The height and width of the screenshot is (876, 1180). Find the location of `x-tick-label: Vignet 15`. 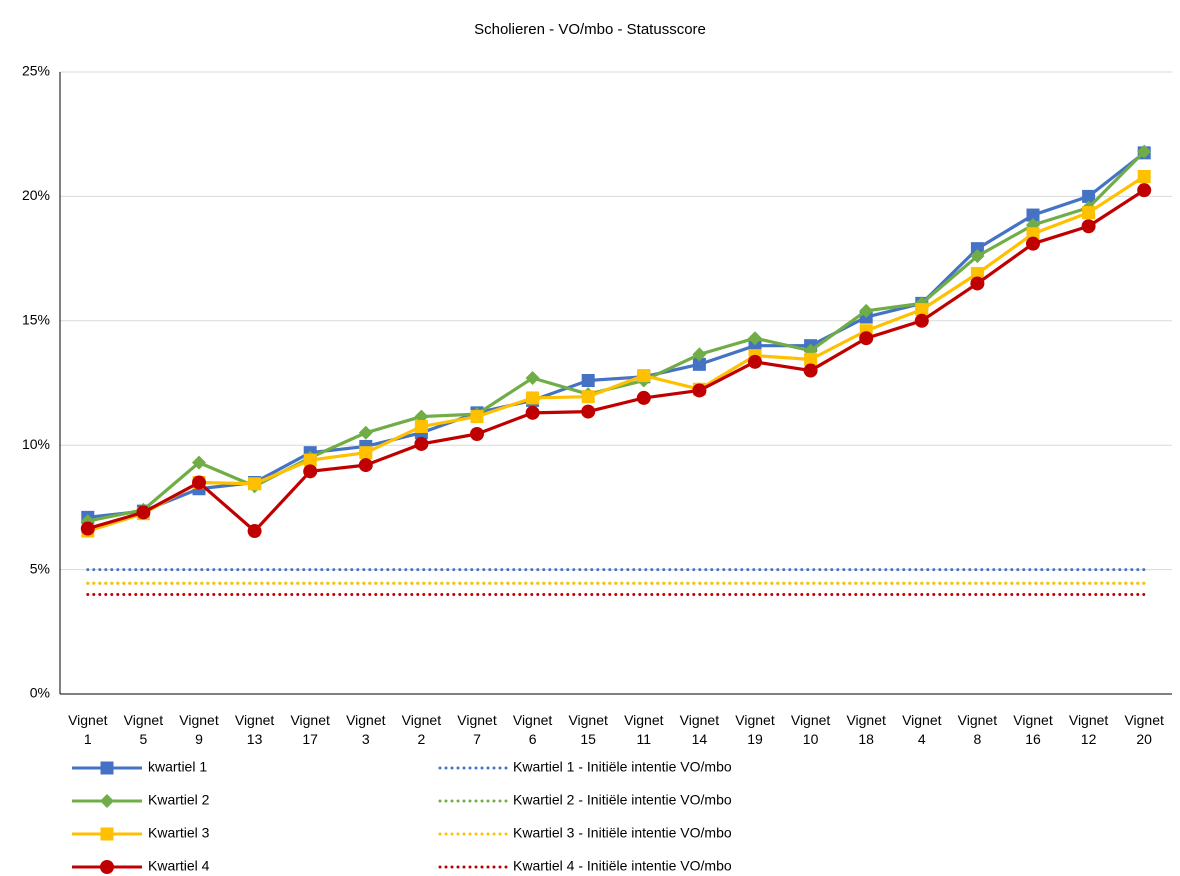

x-tick-label: Vignet 15 is located at coordinates (588, 729).